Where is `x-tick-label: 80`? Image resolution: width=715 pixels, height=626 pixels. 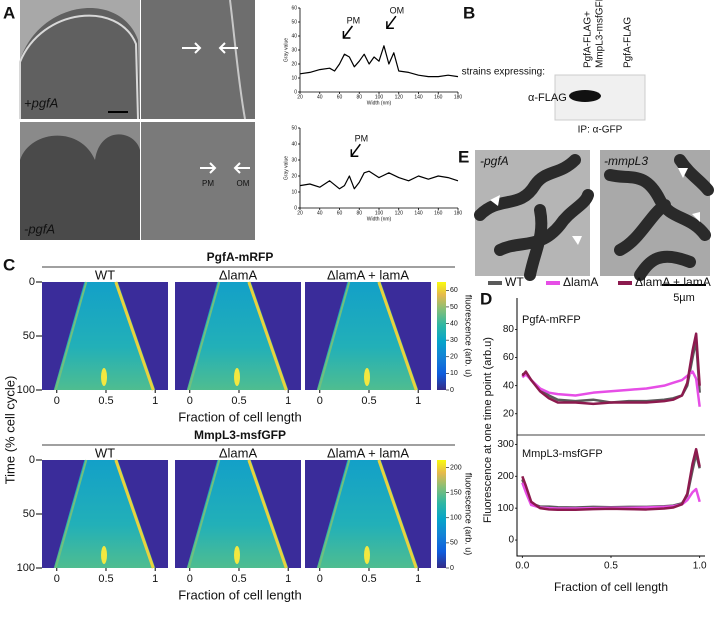
x-tick-label: 80 is located at coordinates (359, 213).